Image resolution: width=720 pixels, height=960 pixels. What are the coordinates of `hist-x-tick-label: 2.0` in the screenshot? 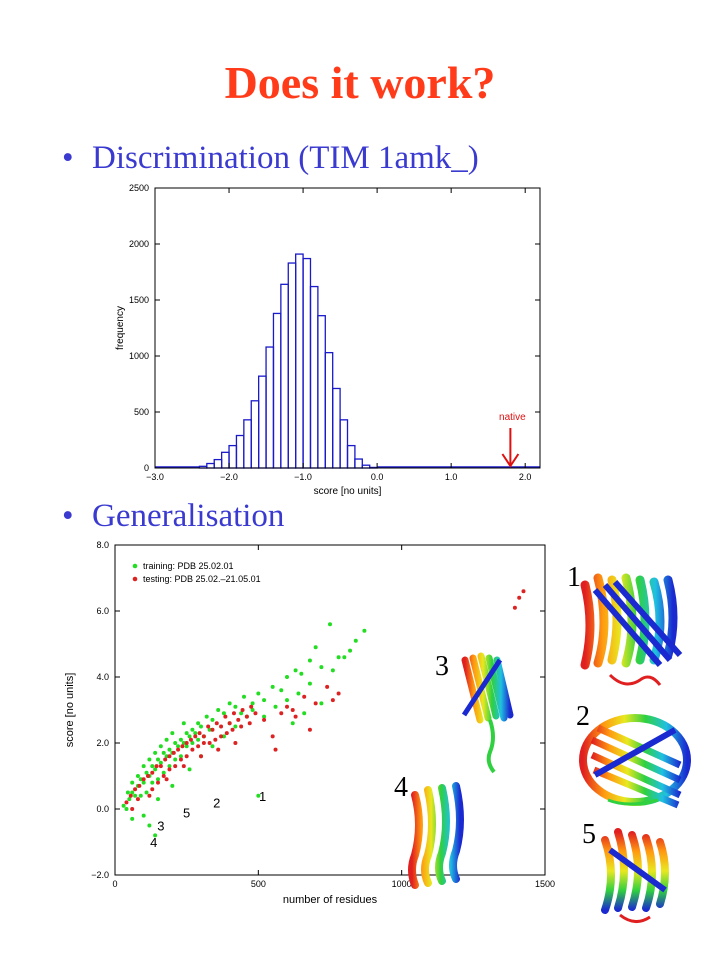 It's located at (525, 477).